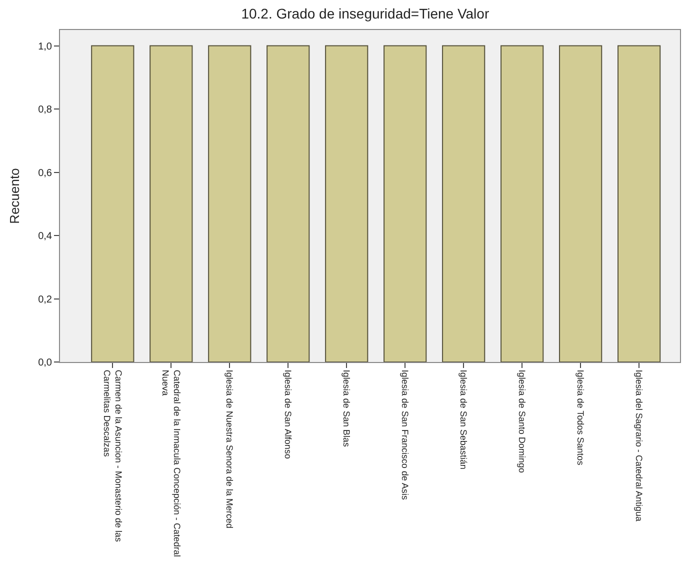 The width and height of the screenshot is (689, 565). I want to click on y-tick-label: 0,0, so click(45, 363).